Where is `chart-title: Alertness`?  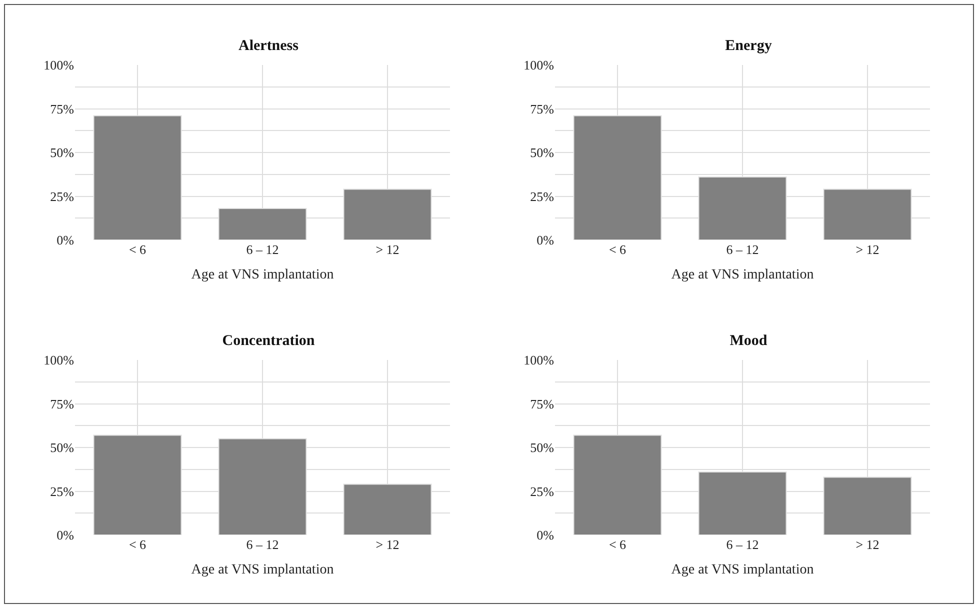
chart-title: Alertness is located at coordinates (268, 46).